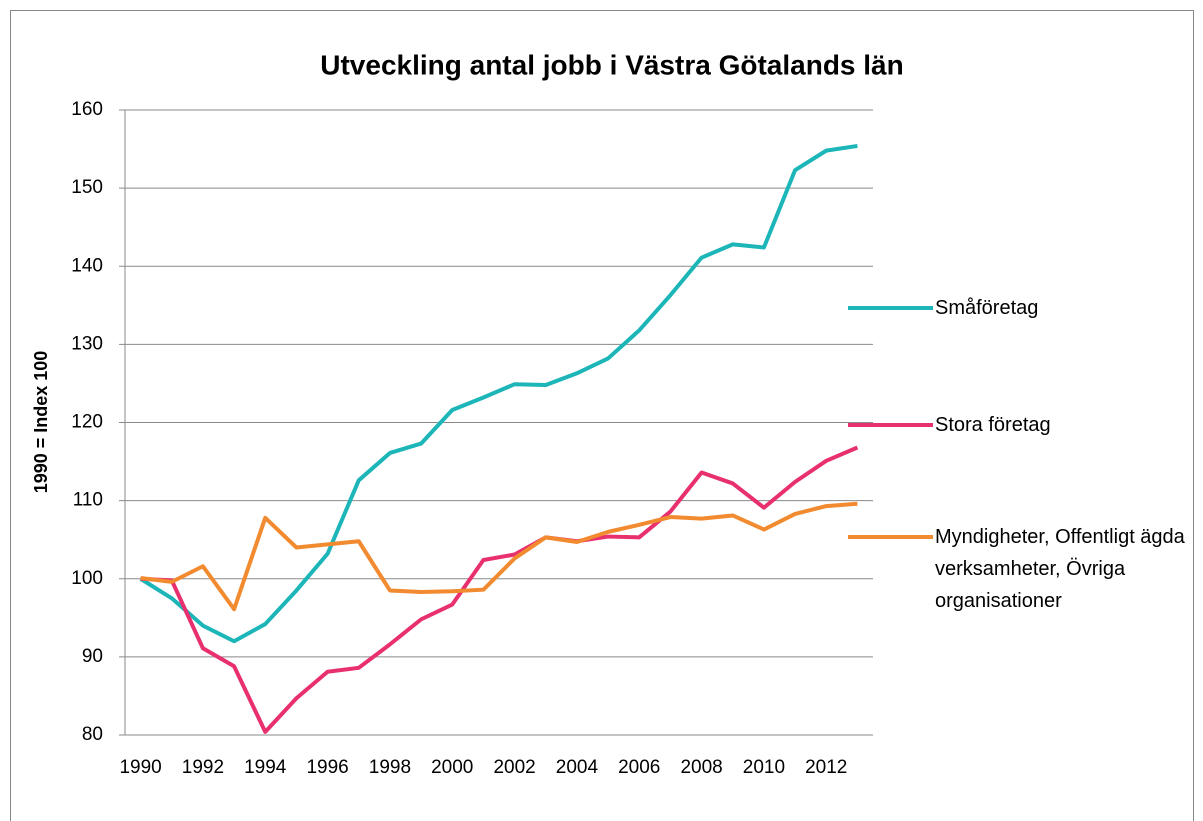 This screenshot has width=1203, height=821. Describe the element at coordinates (639, 767) in the screenshot. I see `x-tick-label: 2006` at that location.